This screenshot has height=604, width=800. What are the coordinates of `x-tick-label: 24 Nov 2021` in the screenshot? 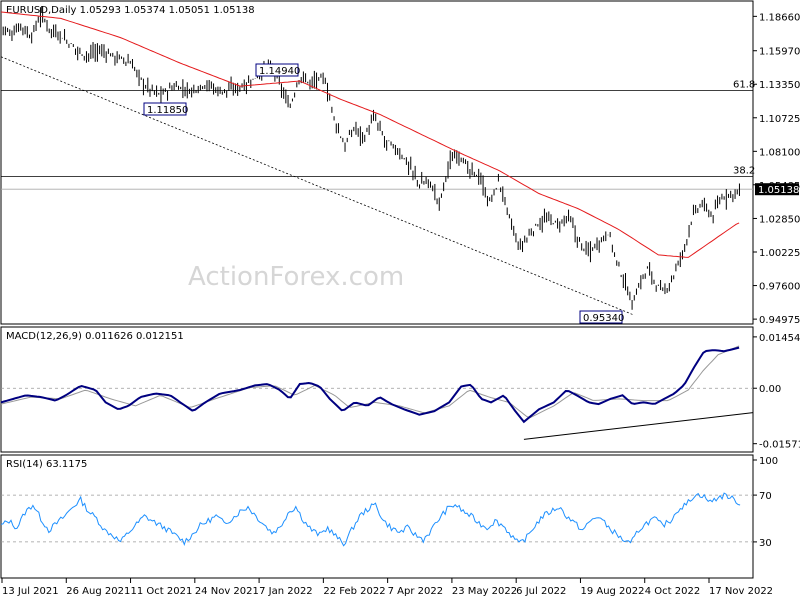 It's located at (227, 591).